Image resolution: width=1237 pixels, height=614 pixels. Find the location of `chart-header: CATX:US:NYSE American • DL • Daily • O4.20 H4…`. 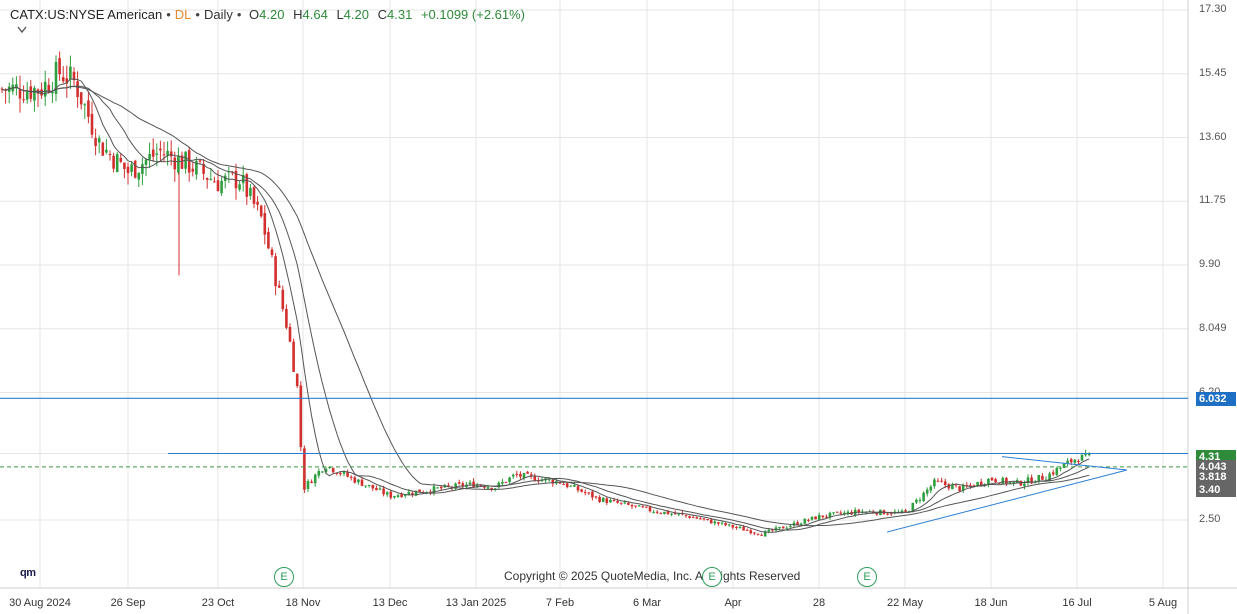

chart-header: CATX:US:NYSE American • DL • Daily • O4.20 H4… is located at coordinates (270, 14).